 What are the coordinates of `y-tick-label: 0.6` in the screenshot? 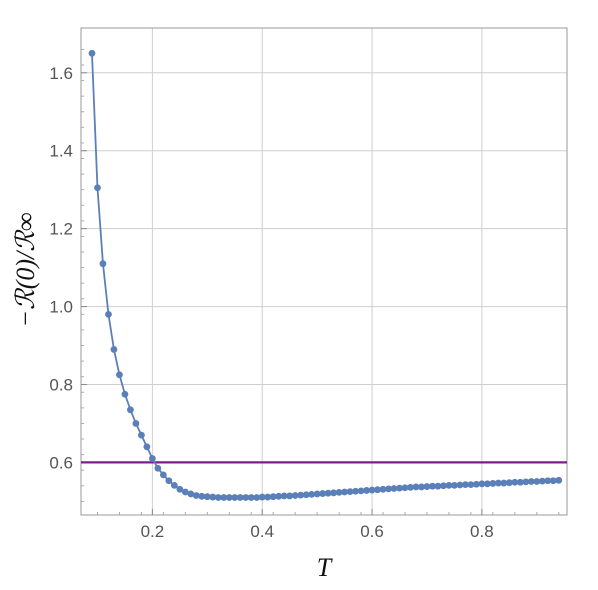 It's located at (61, 462).